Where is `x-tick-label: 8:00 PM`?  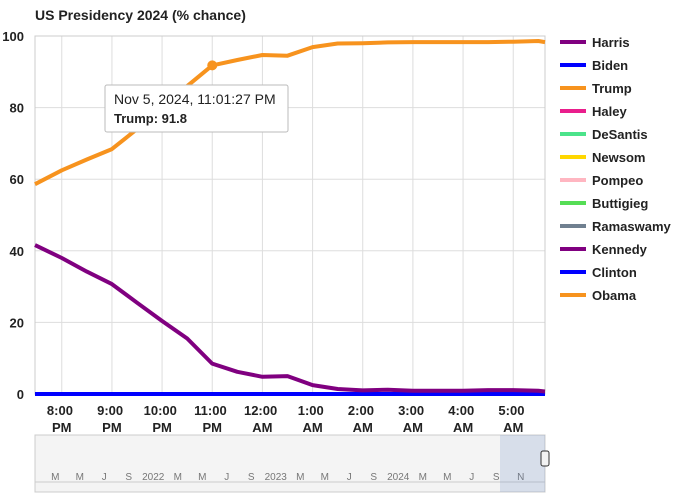 x-tick-label: 8:00 PM is located at coordinates (62, 419).